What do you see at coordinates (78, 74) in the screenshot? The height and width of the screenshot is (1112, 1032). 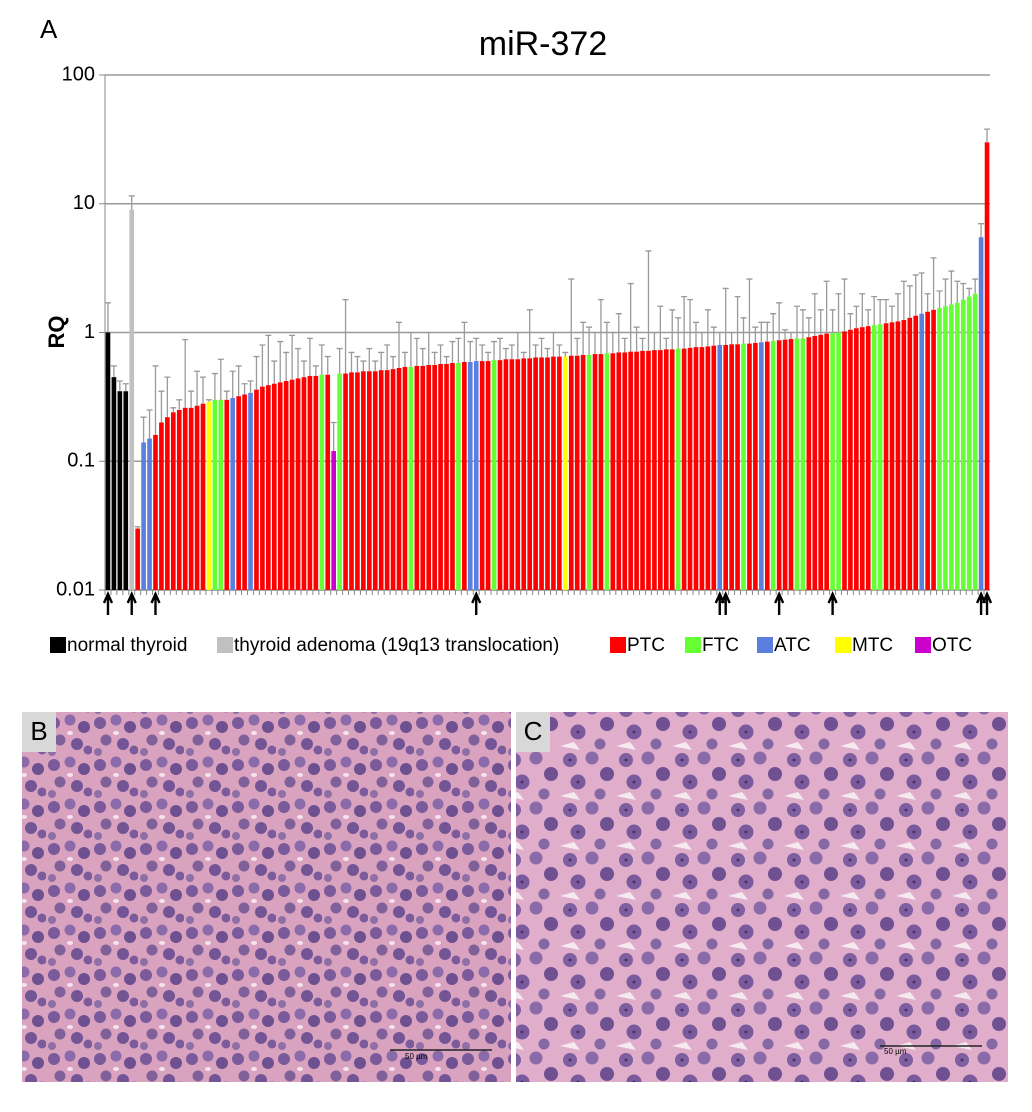 I see `y-tick-label: 100` at bounding box center [78, 74].